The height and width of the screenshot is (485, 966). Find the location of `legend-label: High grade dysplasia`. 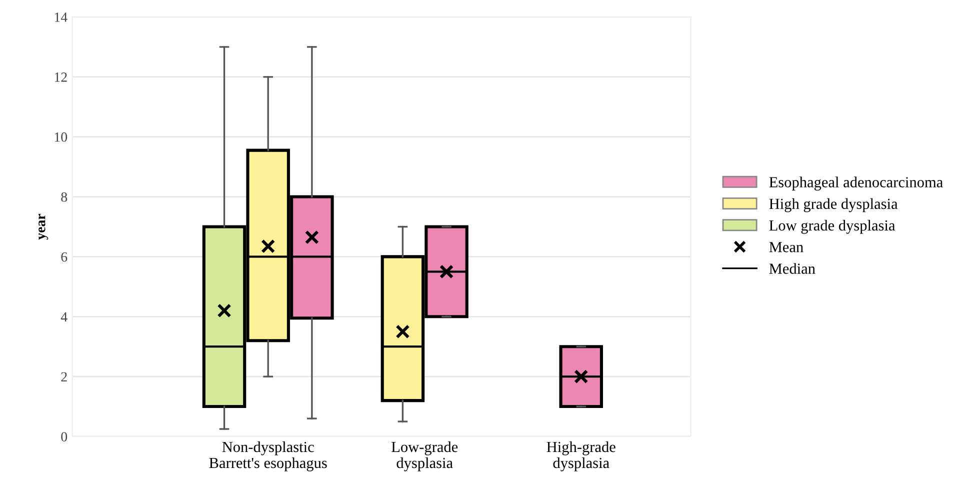

legend-label: High grade dysplasia is located at coordinates (833, 205).